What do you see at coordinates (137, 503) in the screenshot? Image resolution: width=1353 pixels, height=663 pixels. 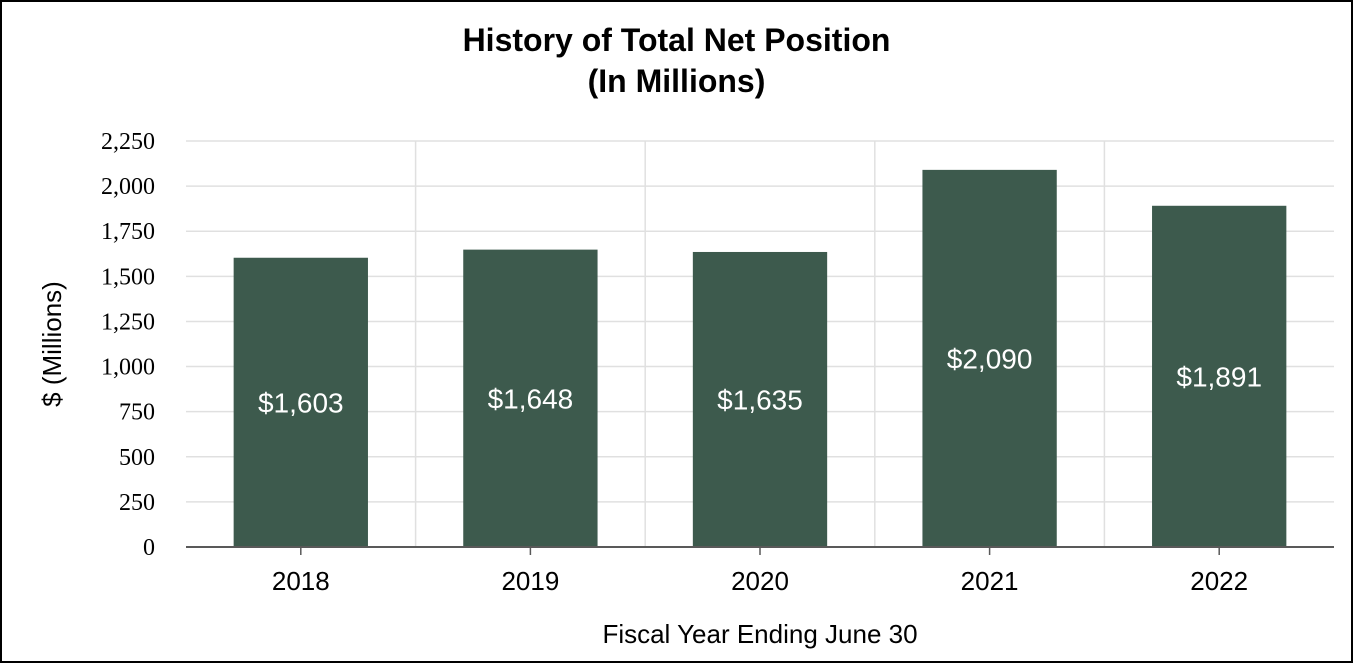 I see `y-tick-label: 250` at bounding box center [137, 503].